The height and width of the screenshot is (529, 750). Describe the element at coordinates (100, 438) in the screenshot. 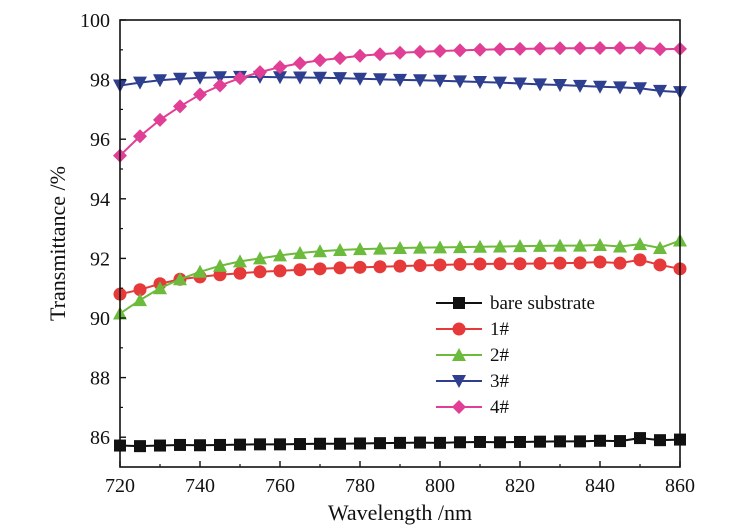

I see `y-tick-label: 86` at that location.